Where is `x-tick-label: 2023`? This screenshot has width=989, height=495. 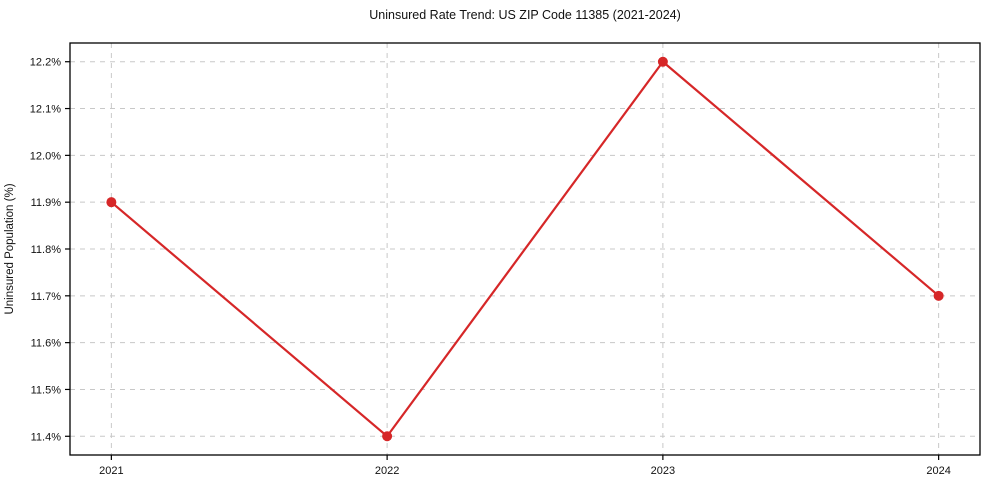 x-tick-label: 2023 is located at coordinates (663, 471).